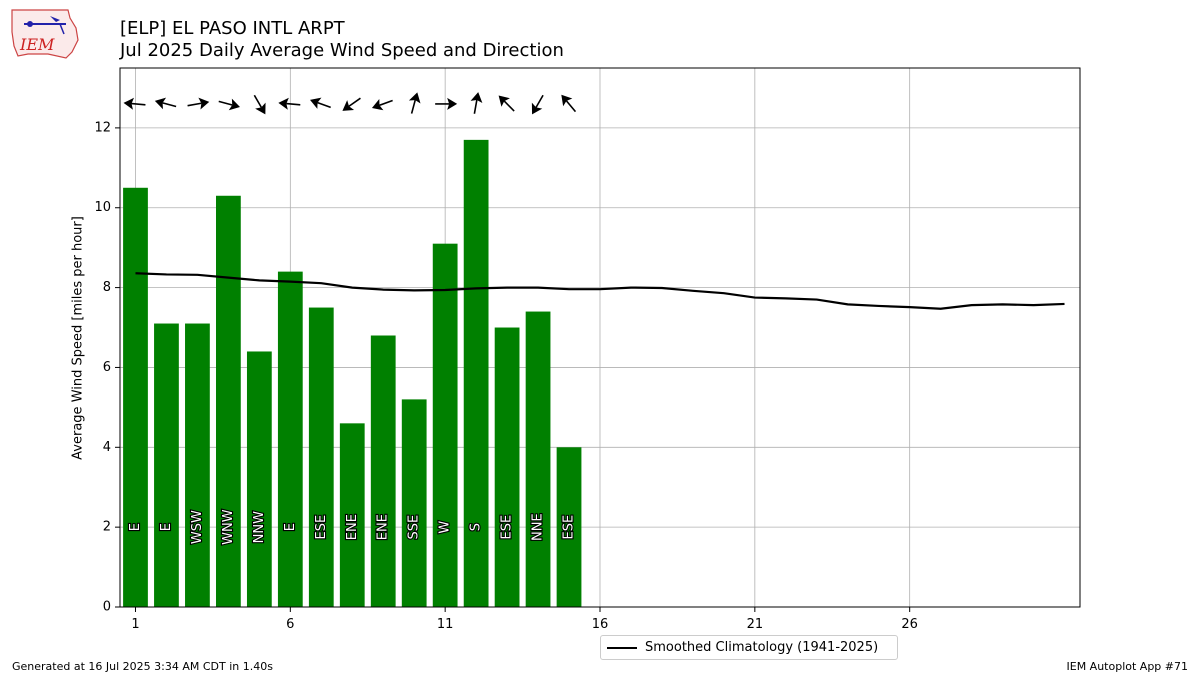  What do you see at coordinates (166, 527) in the screenshot?
I see `direction-label-day-2: E` at bounding box center [166, 527].